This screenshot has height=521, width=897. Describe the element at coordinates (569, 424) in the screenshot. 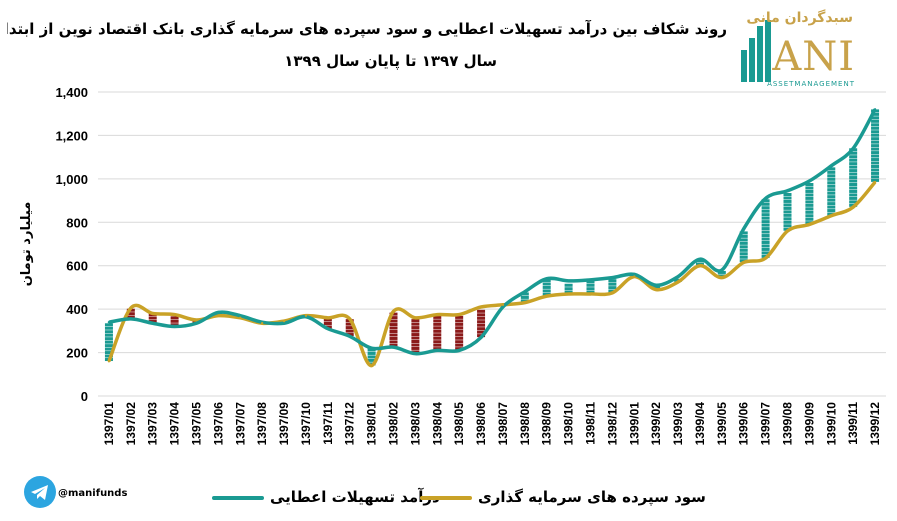

I see `x-tick-label: 1398/10` at that location.